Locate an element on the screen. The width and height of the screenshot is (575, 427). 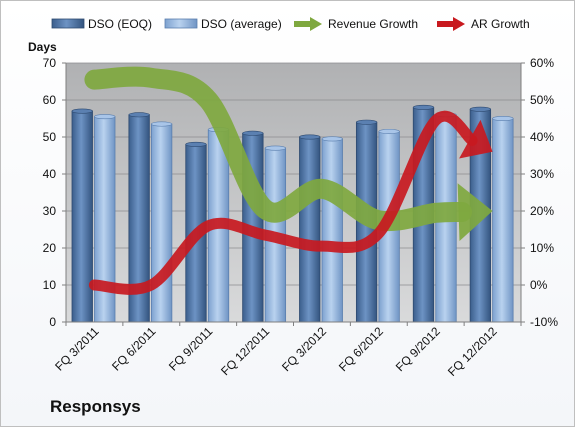
y-tick-label: 50 is located at coordinates (50, 137).